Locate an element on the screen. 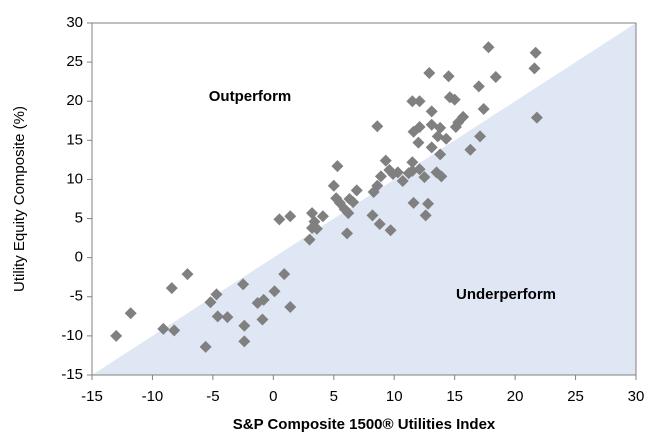  x-tick-label: 30 is located at coordinates (636, 396).